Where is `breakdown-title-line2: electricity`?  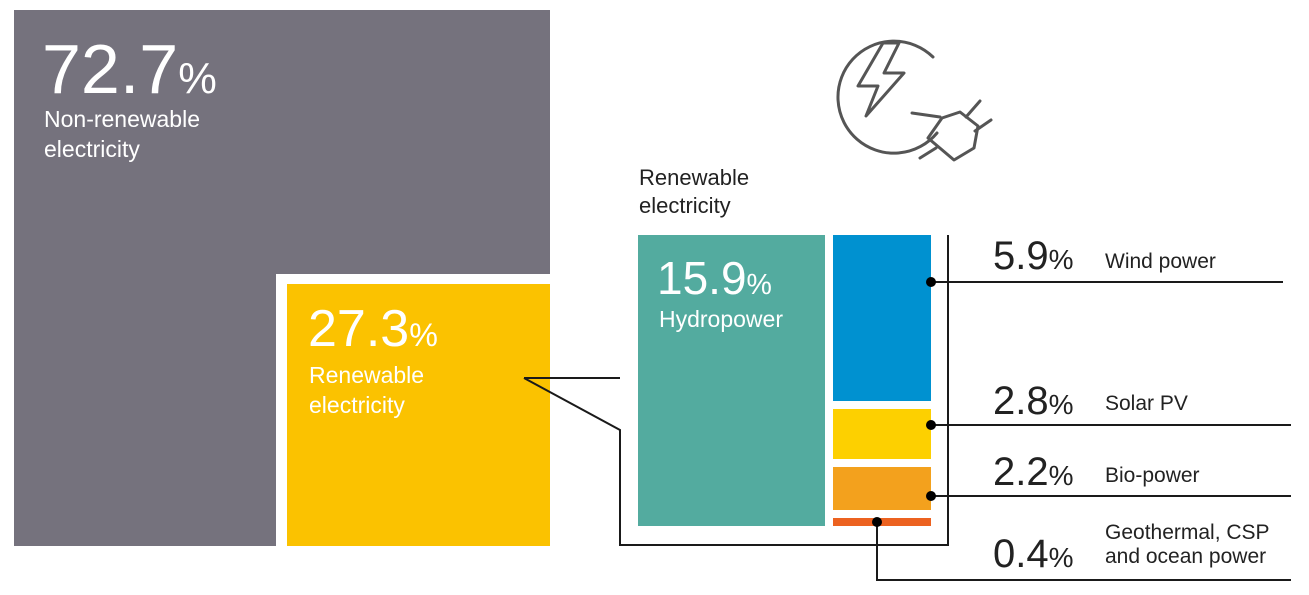 breakdown-title-line2: electricity is located at coordinates (685, 205).